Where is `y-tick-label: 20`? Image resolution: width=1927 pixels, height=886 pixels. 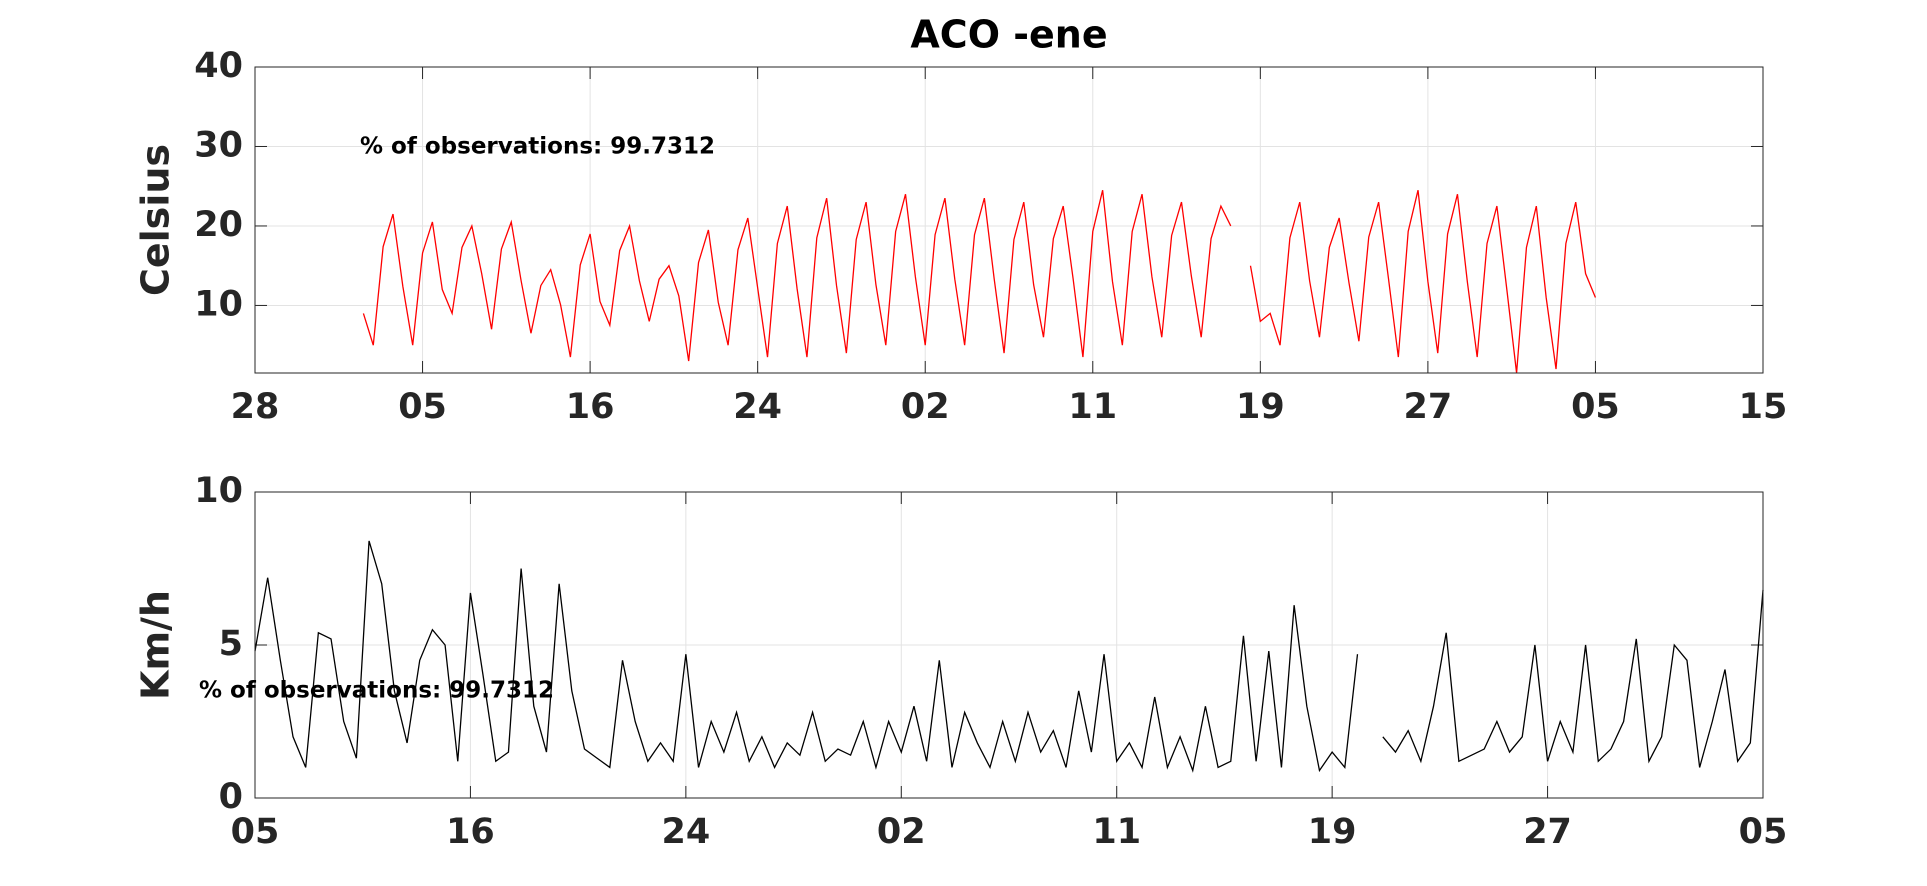
y-tick-label: 20 is located at coordinates (218, 225).